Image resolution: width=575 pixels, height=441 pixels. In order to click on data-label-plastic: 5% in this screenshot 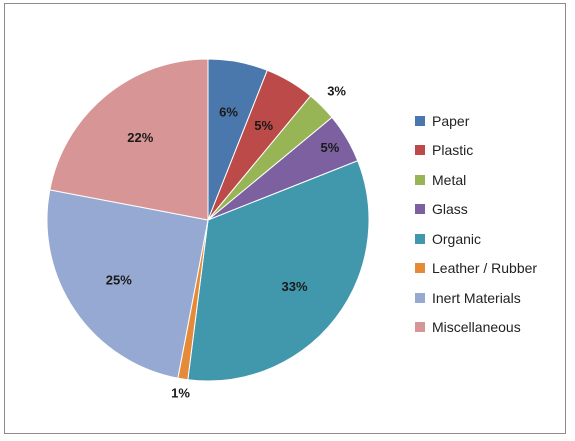, I will do `click(263, 125)`.